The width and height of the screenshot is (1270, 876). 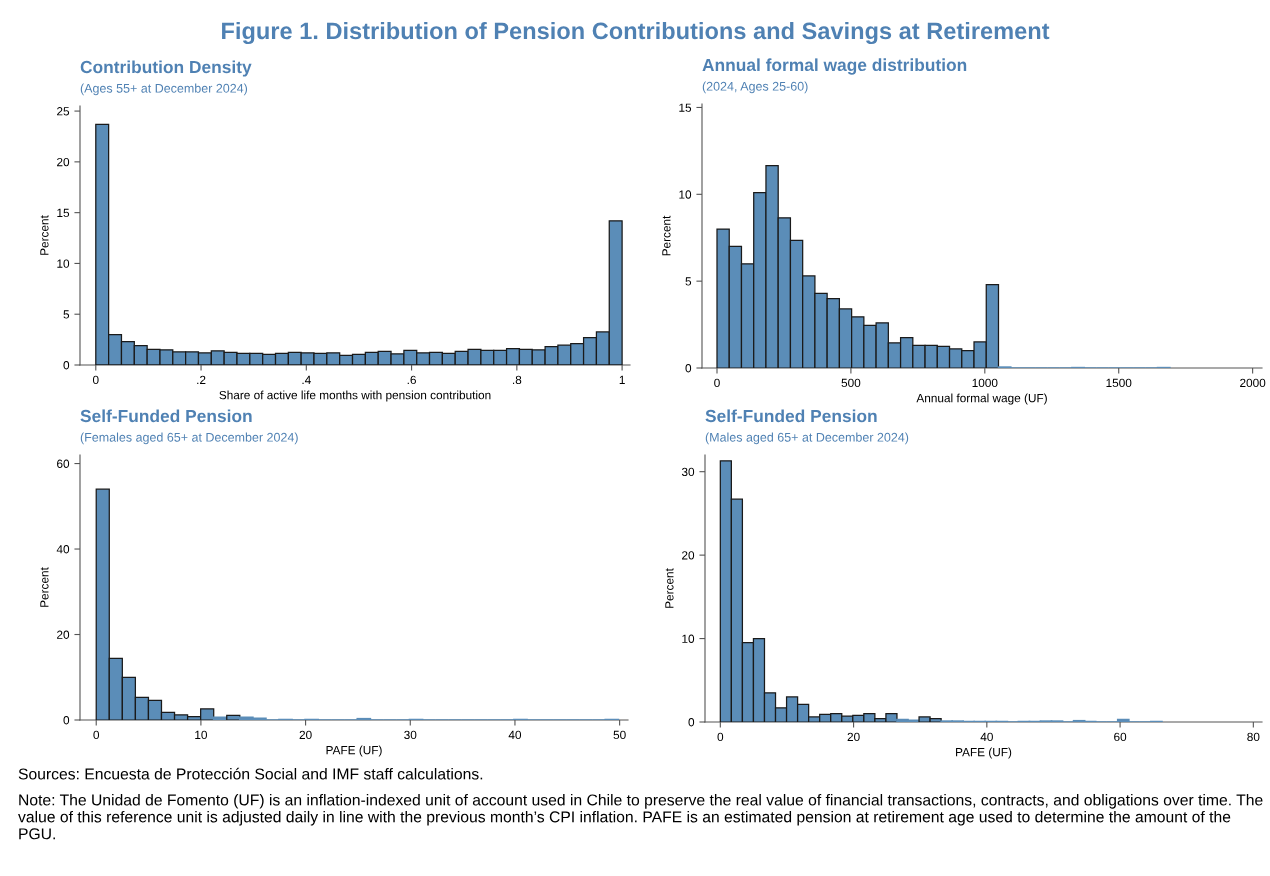 What do you see at coordinates (63, 463) in the screenshot?
I see `y-tick-label: 60` at bounding box center [63, 463].